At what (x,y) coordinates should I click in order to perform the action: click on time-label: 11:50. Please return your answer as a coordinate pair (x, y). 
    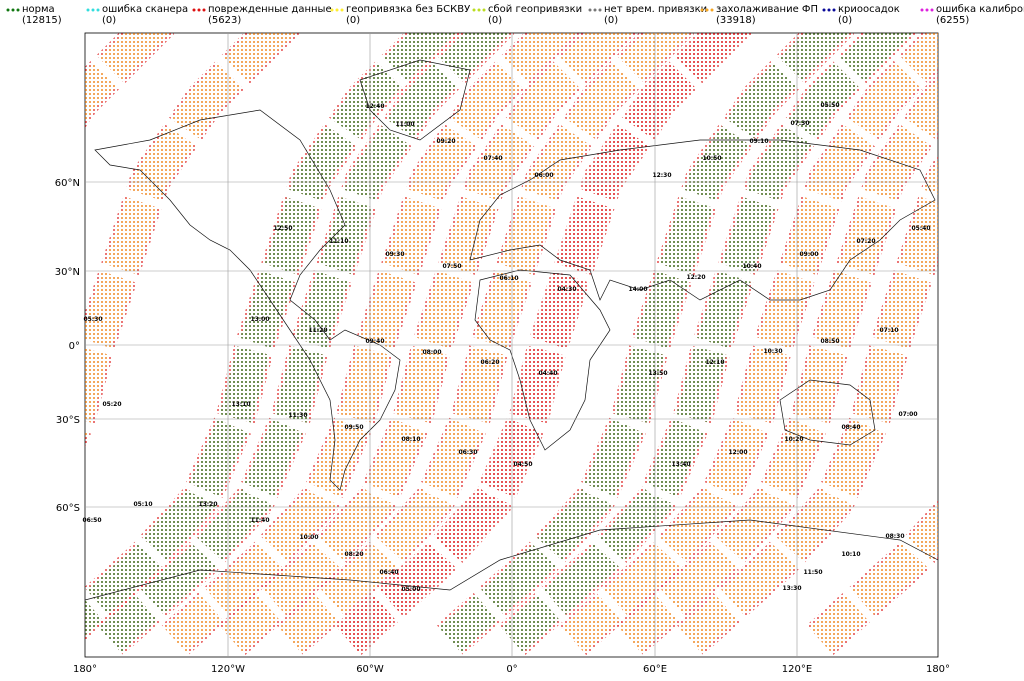
    Looking at the image, I should click on (812, 572).